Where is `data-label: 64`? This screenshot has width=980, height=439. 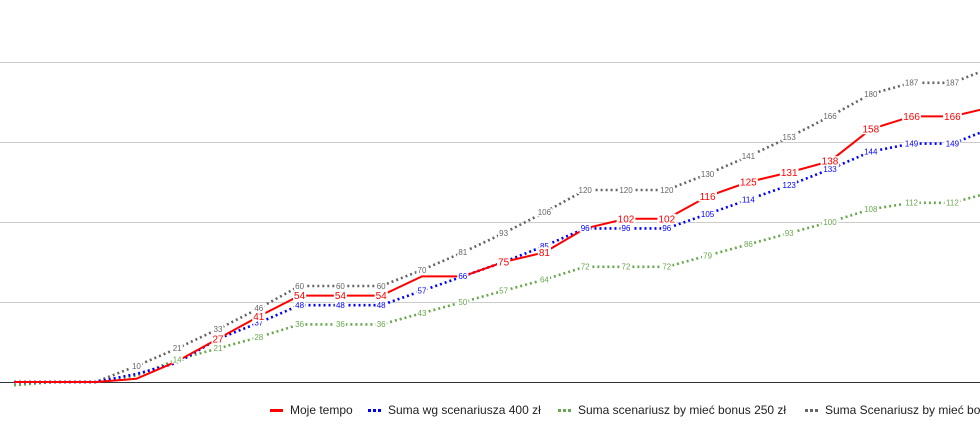 data-label: 64 is located at coordinates (544, 279).